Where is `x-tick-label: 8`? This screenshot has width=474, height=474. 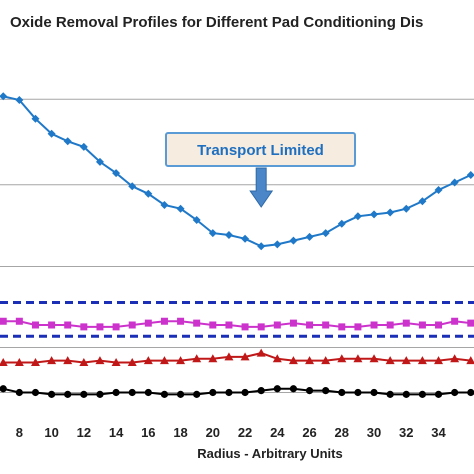
x-tick-label: 8 is located at coordinates (19, 432).